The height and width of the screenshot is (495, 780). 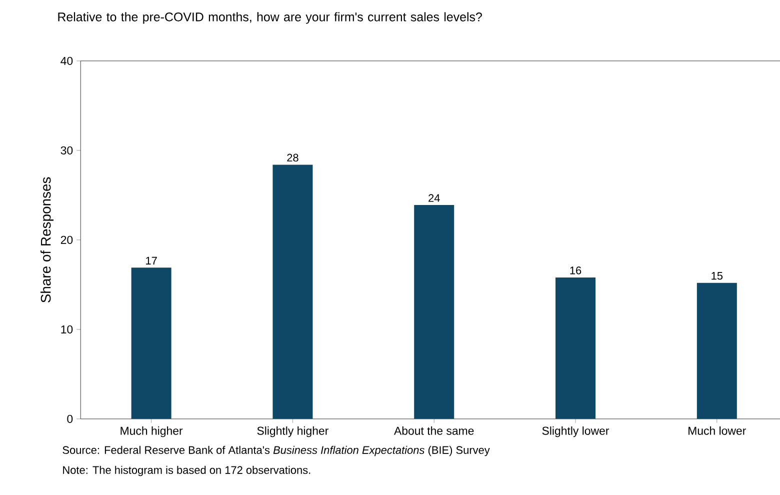 I want to click on data-label: 28, so click(x=292, y=158).